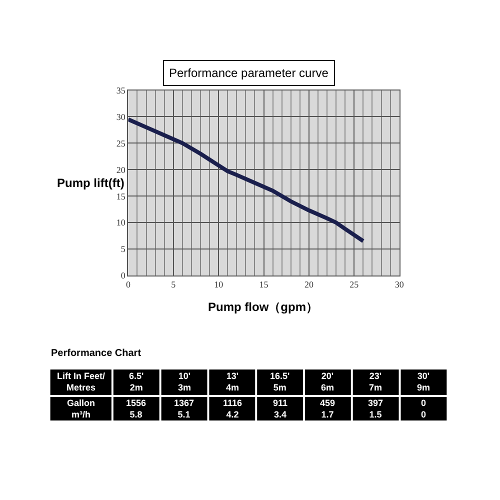 The height and width of the screenshot is (500, 500). What do you see at coordinates (121, 143) in the screenshot?
I see `y-tick-label: 25` at bounding box center [121, 143].